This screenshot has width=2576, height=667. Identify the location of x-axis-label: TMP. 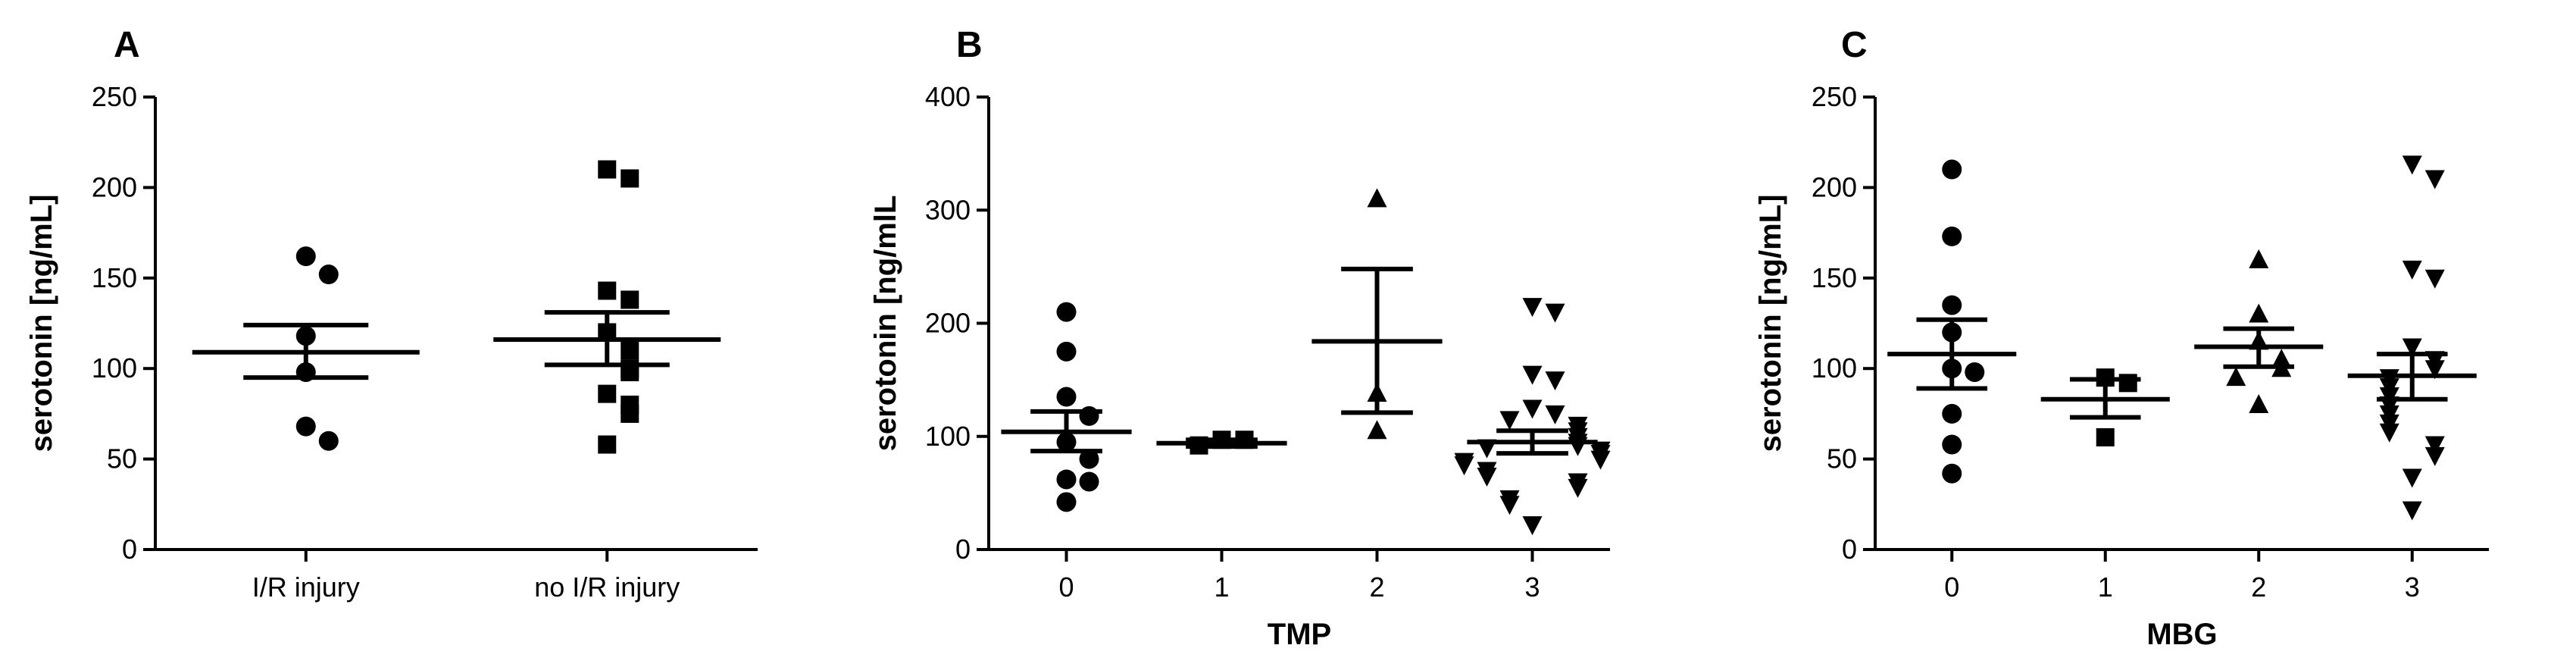
(1299, 634).